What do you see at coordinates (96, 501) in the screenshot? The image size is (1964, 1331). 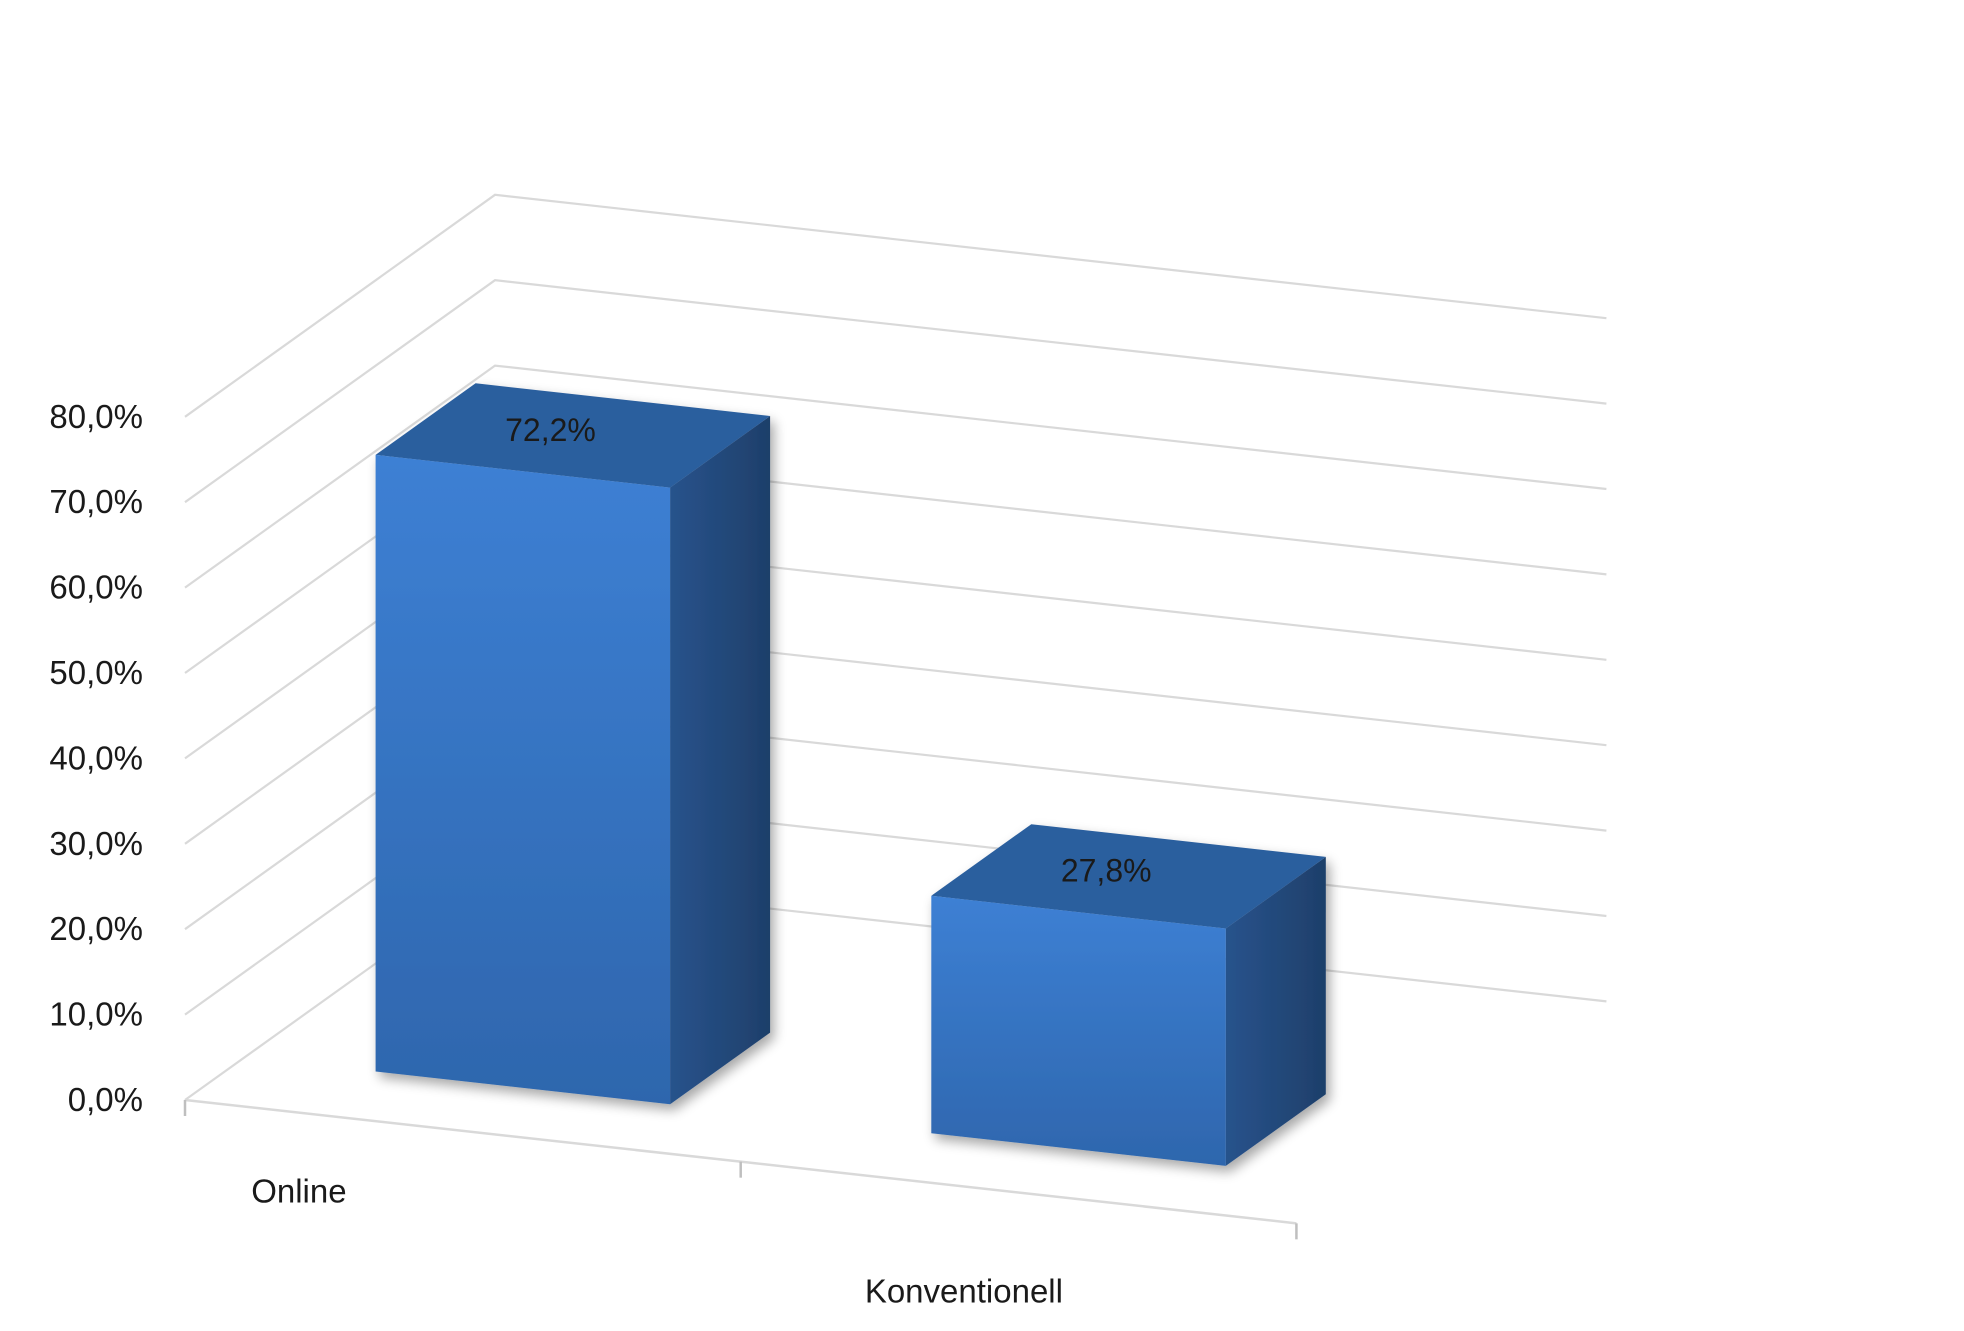 I see `y-tick-label-70: 70,0%` at bounding box center [96, 501].